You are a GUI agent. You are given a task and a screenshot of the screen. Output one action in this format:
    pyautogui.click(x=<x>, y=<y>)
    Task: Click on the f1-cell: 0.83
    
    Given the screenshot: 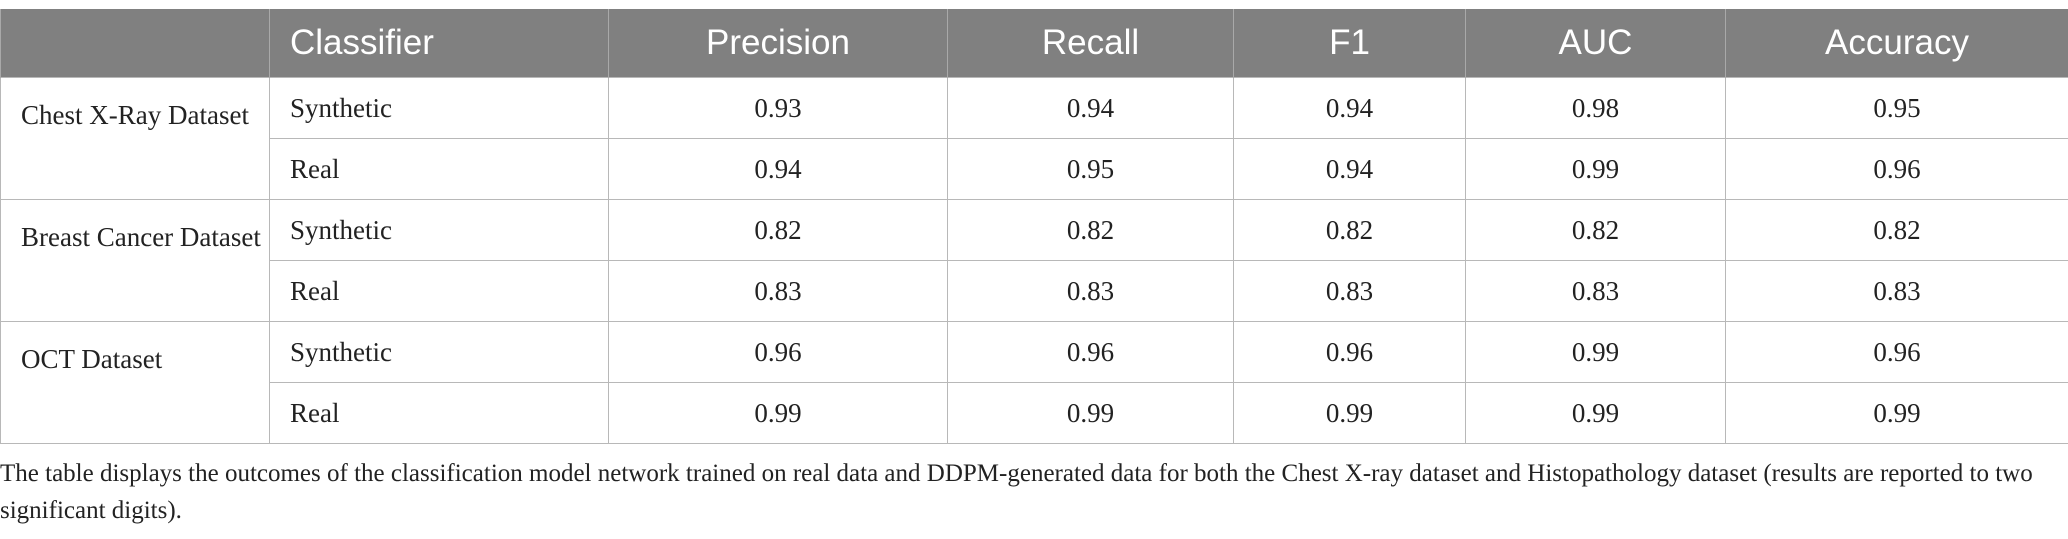 What is the action you would take?
    pyautogui.click(x=1349, y=291)
    